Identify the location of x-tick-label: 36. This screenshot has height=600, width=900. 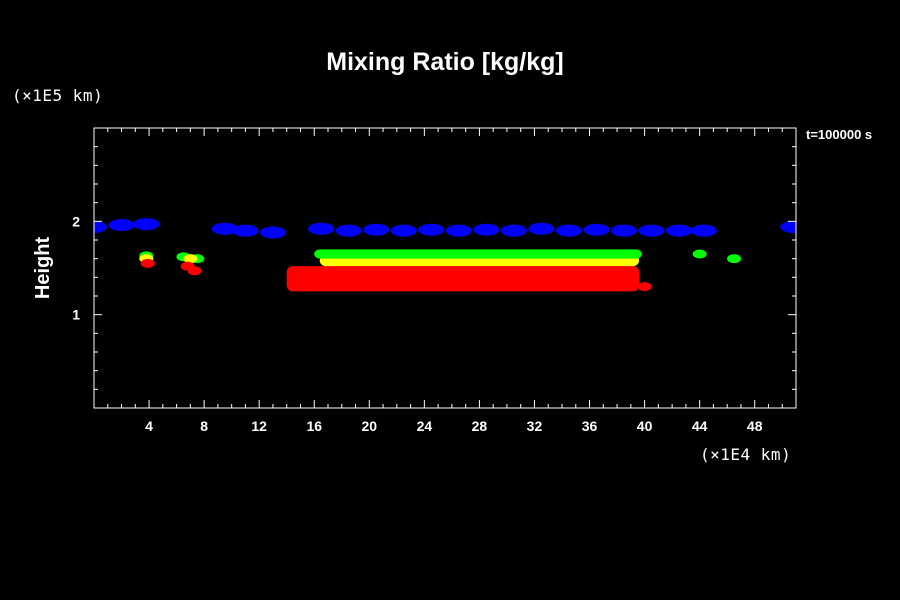
(590, 426).